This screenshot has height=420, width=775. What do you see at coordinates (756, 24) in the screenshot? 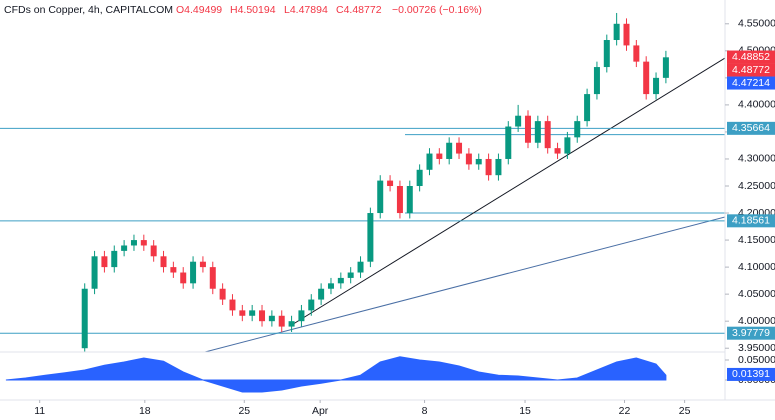
I see `y-tick-label: 4.55000` at bounding box center [756, 24].